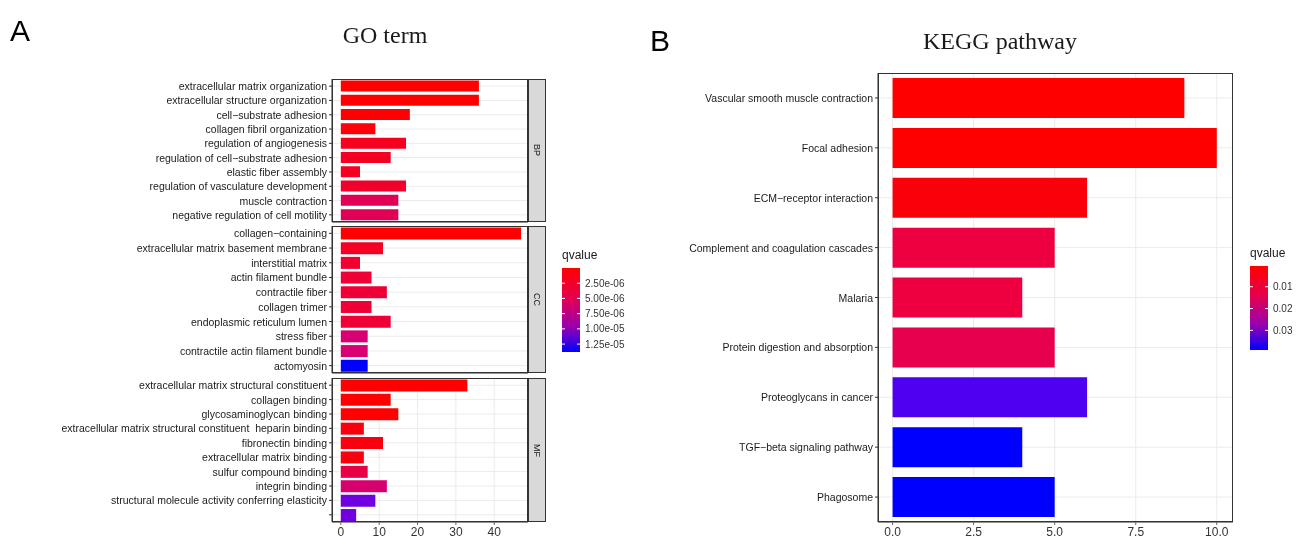 This screenshot has height=545, width=1303. What do you see at coordinates (417, 531) in the screenshot?
I see `x-tick-label: 20` at bounding box center [417, 531].